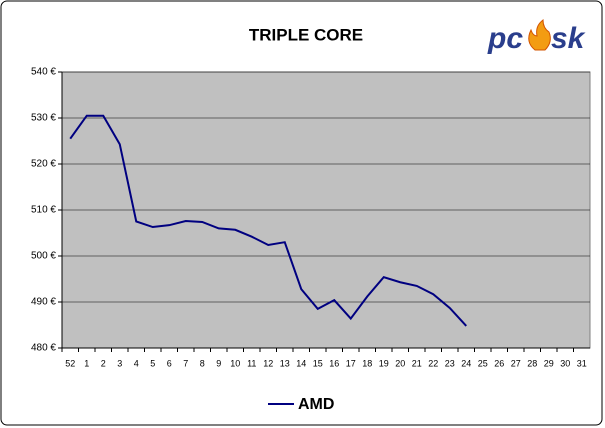 This screenshot has height=428, width=605. What do you see at coordinates (119, 363) in the screenshot?
I see `x-tick-label: 3` at bounding box center [119, 363].